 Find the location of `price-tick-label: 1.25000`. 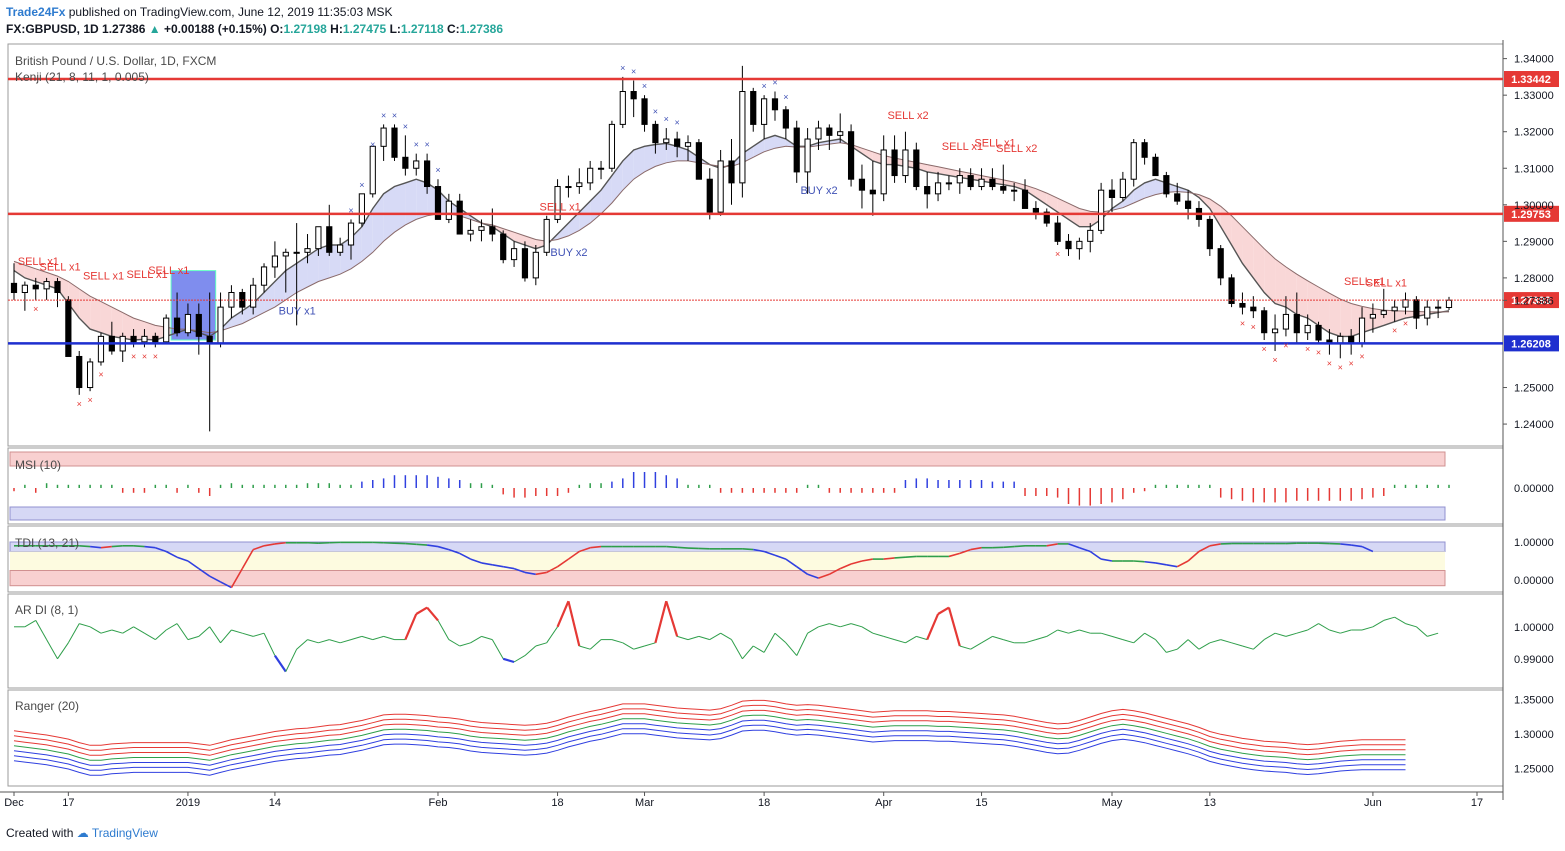

price-tick-label: 1.25000 is located at coordinates (1534, 389).